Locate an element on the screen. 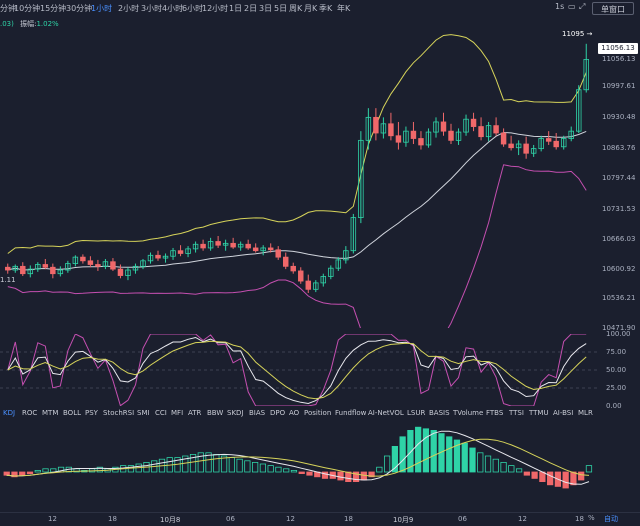 The width and height of the screenshot is (640, 526). time-tick-0: 12 is located at coordinates (52, 519).